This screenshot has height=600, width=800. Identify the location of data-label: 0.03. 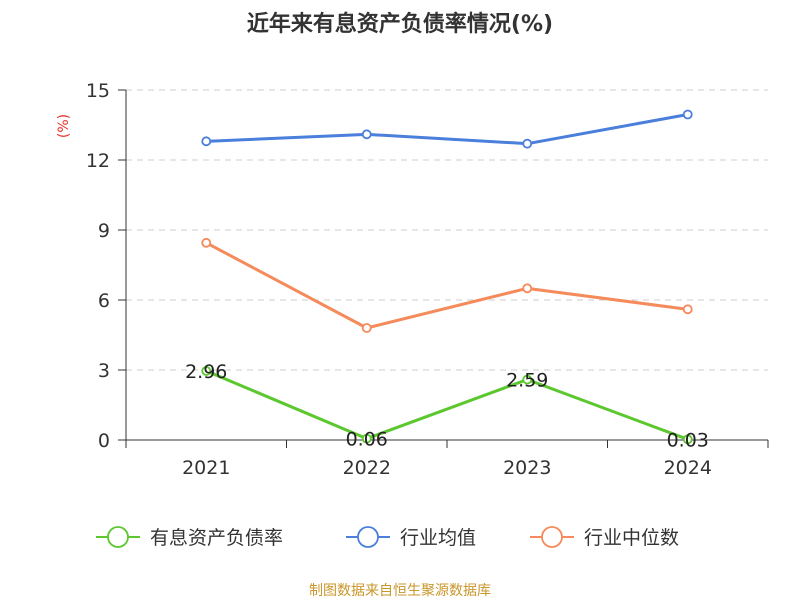
(688, 440).